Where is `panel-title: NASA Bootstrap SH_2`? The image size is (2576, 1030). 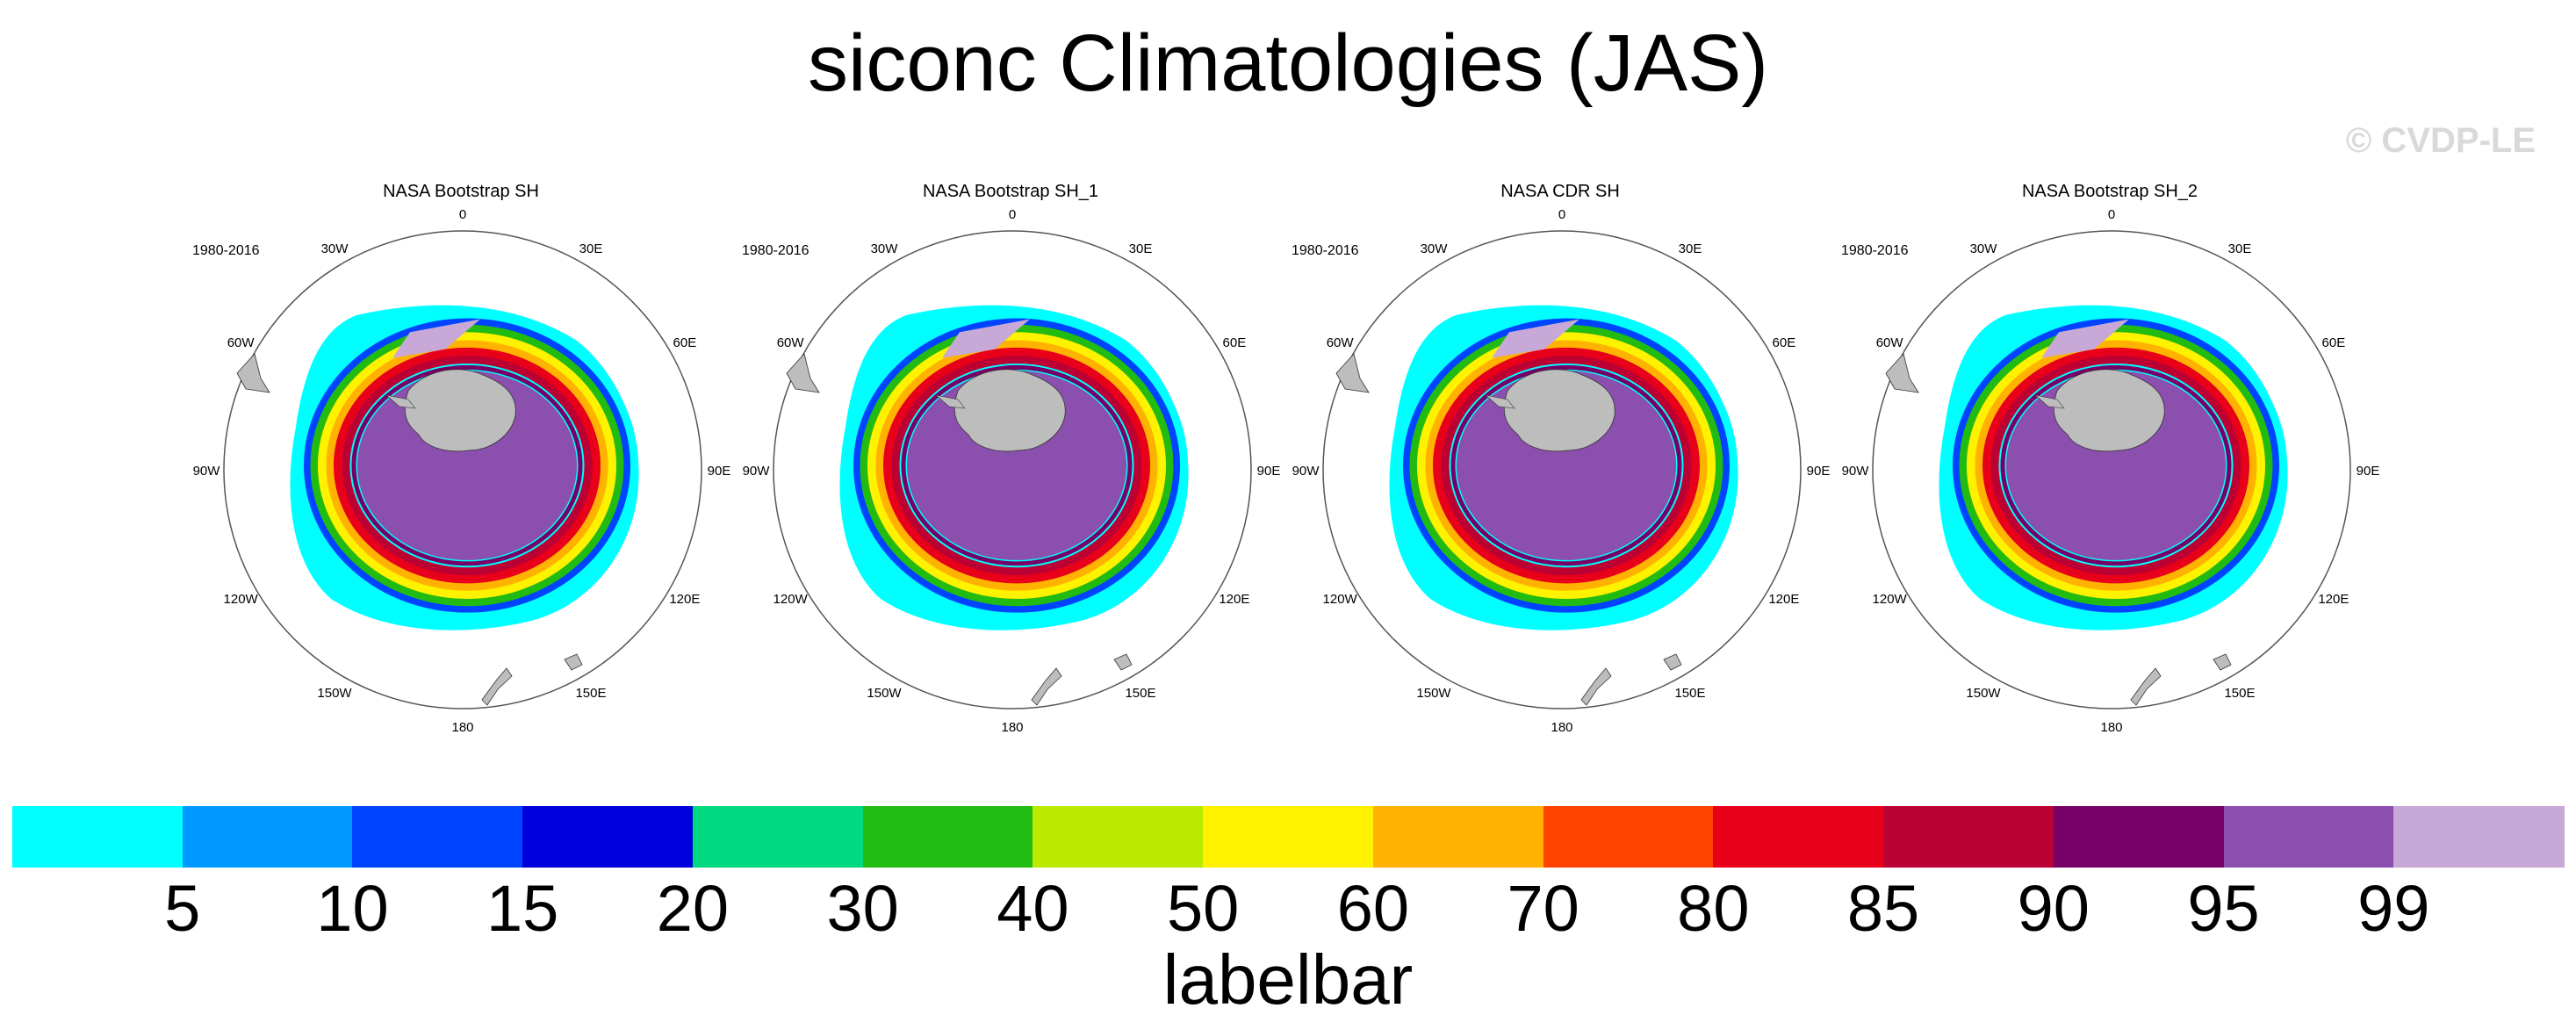
panel-title: NASA Bootstrap SH_2 is located at coordinates (2109, 191).